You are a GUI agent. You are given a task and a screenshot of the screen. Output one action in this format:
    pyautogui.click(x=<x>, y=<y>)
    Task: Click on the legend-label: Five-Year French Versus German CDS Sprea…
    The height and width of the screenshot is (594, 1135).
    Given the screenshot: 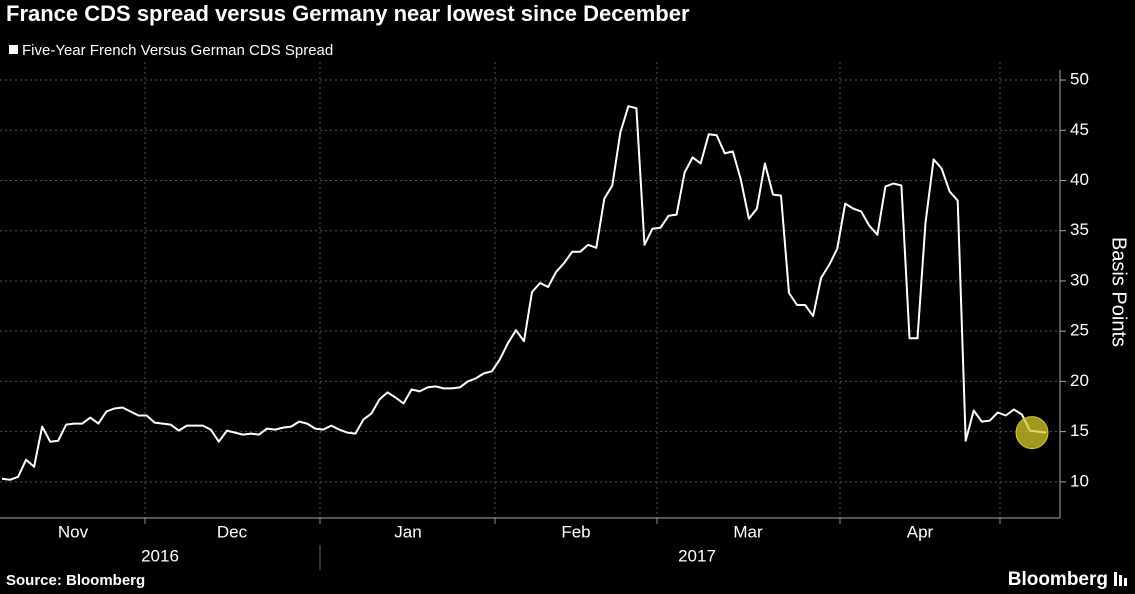 What is the action you would take?
    pyautogui.click(x=177, y=50)
    